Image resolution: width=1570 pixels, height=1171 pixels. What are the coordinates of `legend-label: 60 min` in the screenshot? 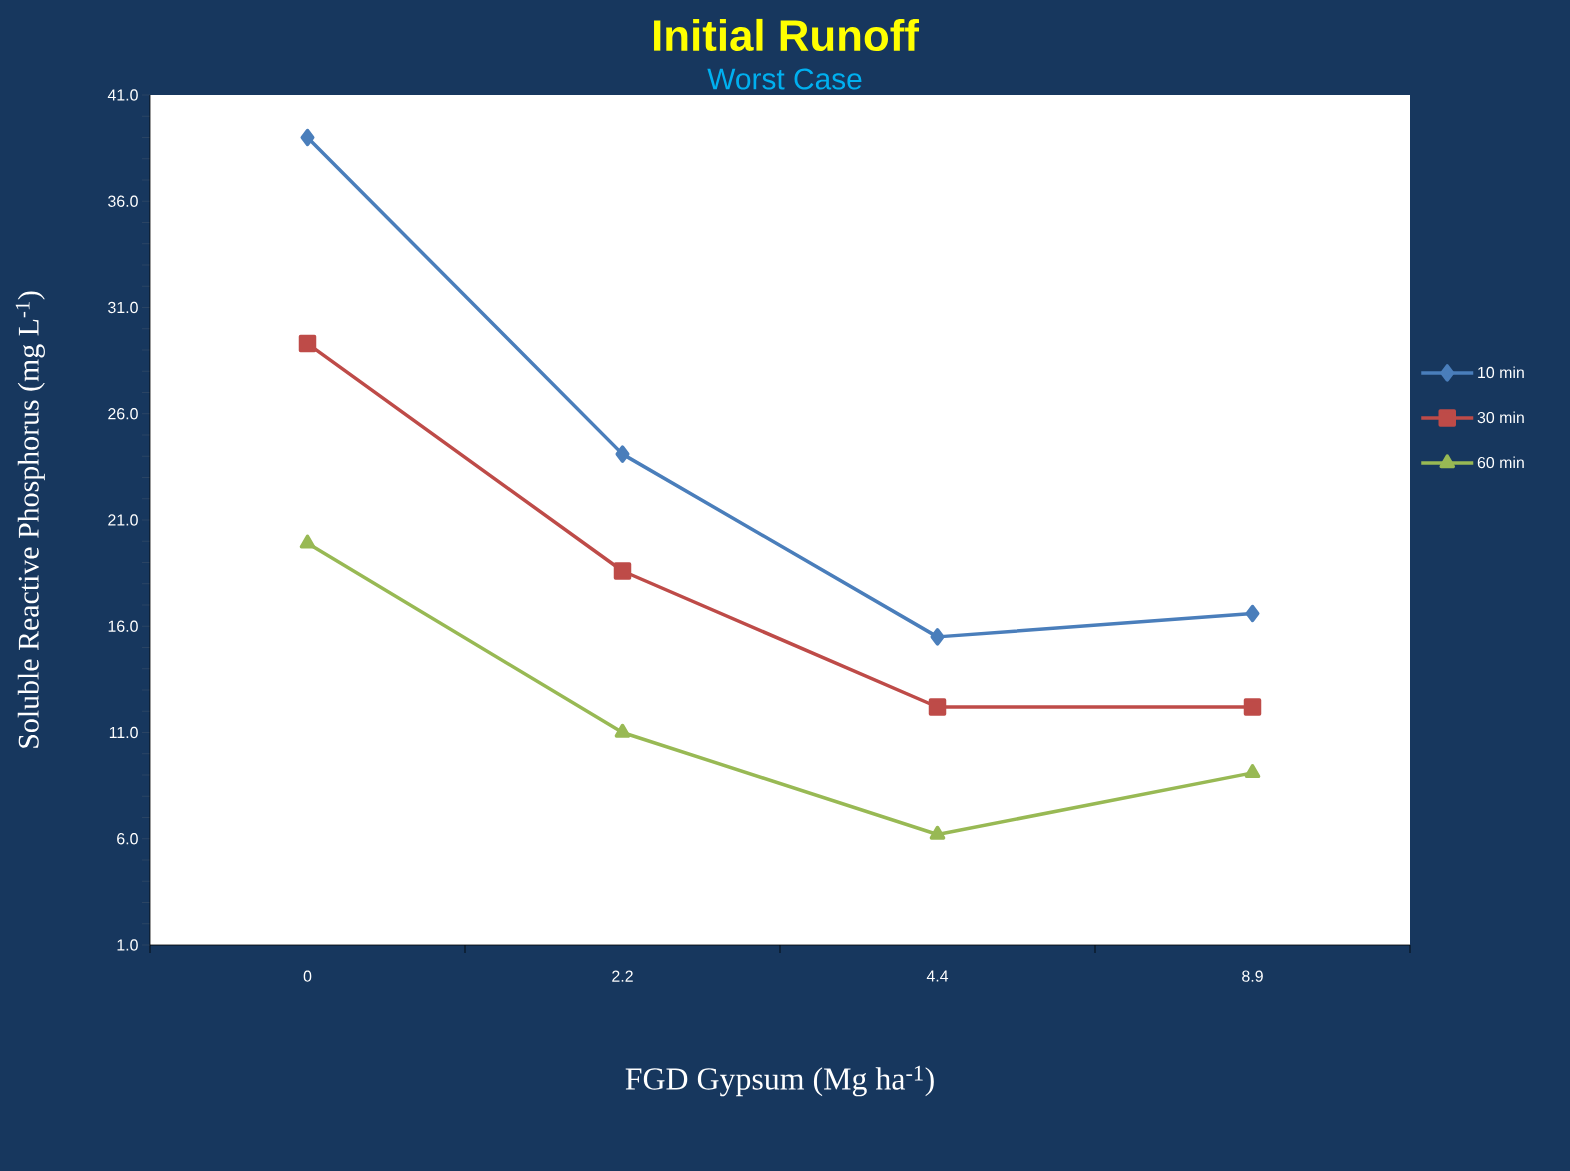 It's located at (1500, 462).